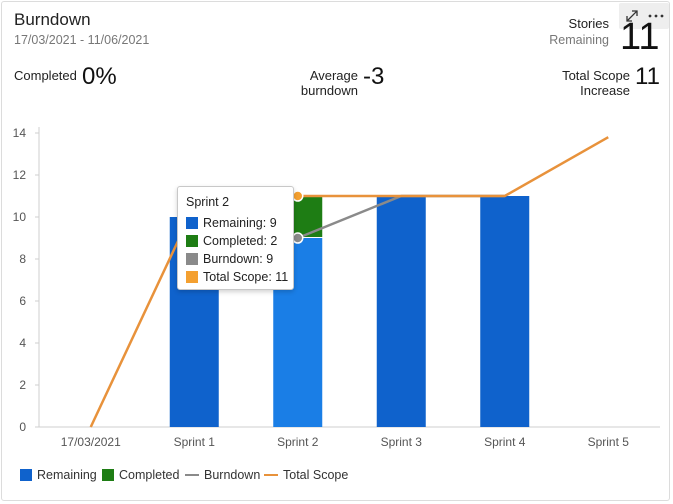 The height and width of the screenshot is (504, 673). Describe the element at coordinates (640, 34) in the screenshot. I see `stories-remaining-value: 11` at that location.